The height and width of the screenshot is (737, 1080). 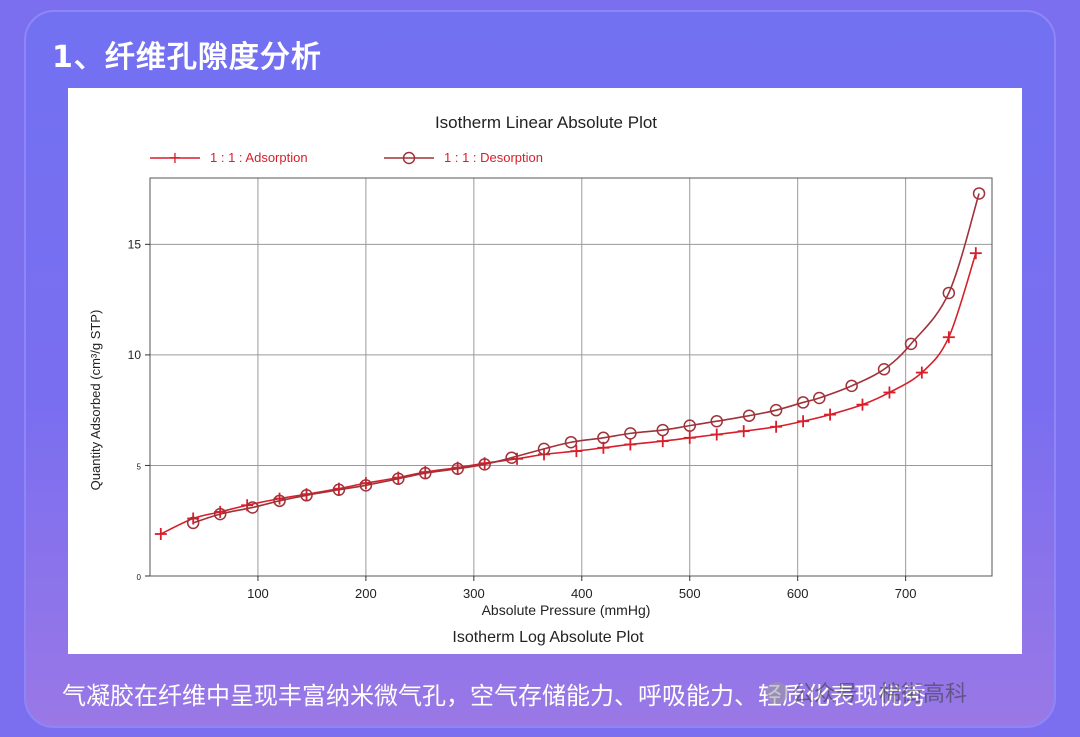 I want to click on y-tick-label: 0, so click(x=139, y=577).